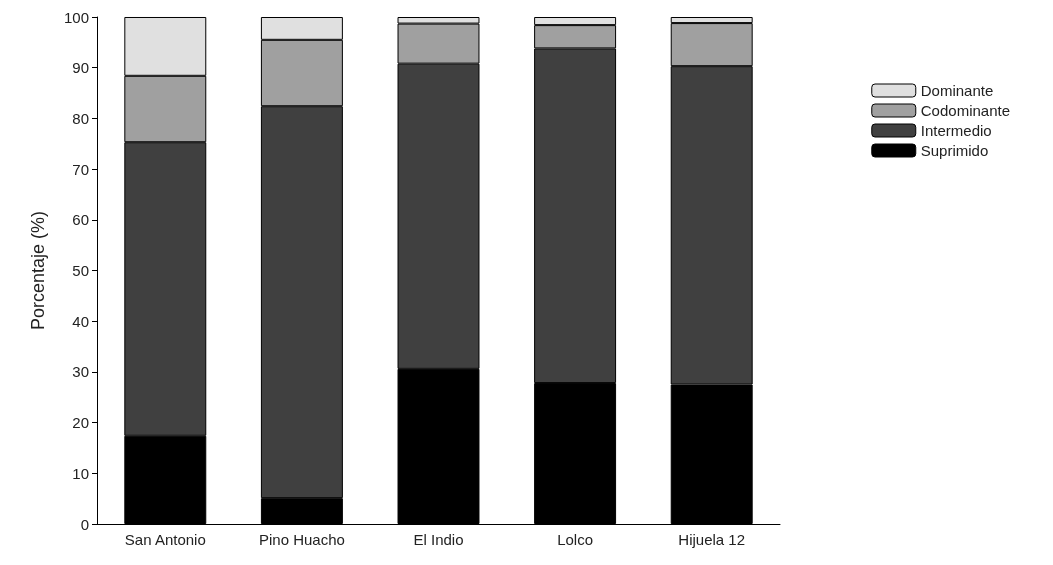 The width and height of the screenshot is (1053, 565). Describe the element at coordinates (76, 17) in the screenshot. I see `y-tick-label: 100` at that location.